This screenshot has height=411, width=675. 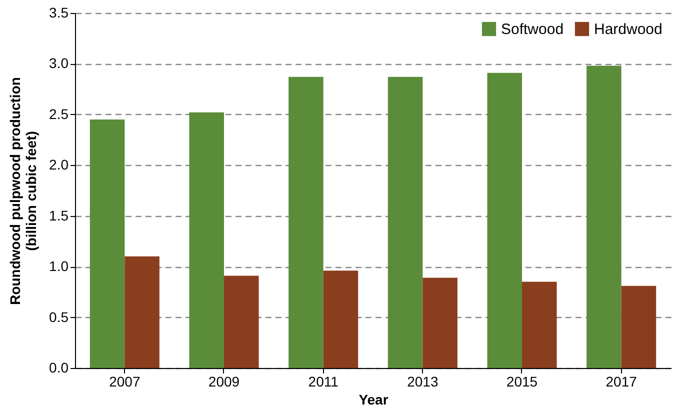 I want to click on x-tick-label: 2013, so click(x=422, y=382).